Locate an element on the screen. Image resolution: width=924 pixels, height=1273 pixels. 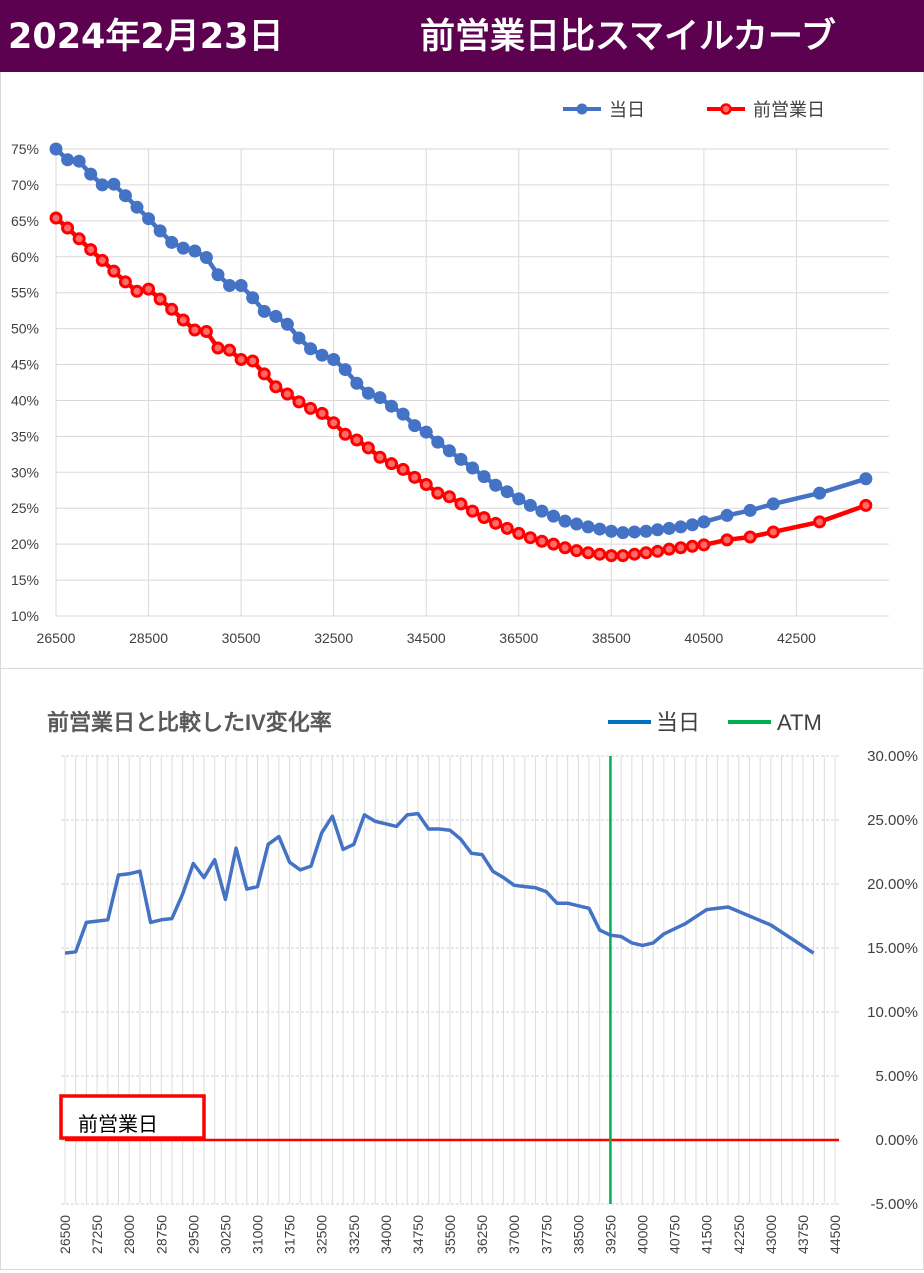
y-tick-label: 25.00% is located at coordinates (892, 820).